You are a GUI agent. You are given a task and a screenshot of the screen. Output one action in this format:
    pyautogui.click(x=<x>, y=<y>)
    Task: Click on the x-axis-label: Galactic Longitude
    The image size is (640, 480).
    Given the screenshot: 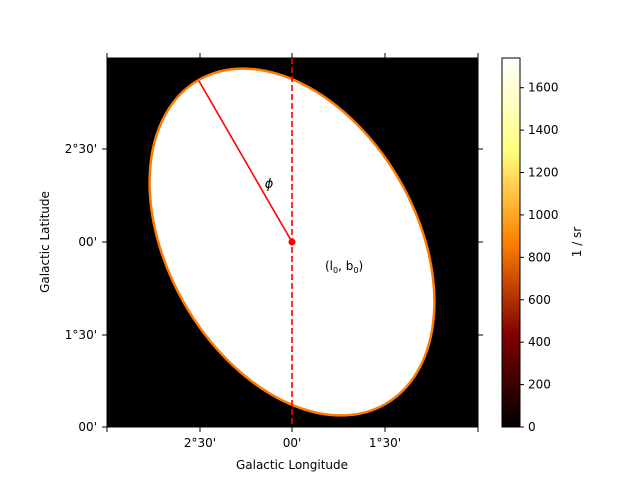 What is the action you would take?
    pyautogui.click(x=292, y=465)
    